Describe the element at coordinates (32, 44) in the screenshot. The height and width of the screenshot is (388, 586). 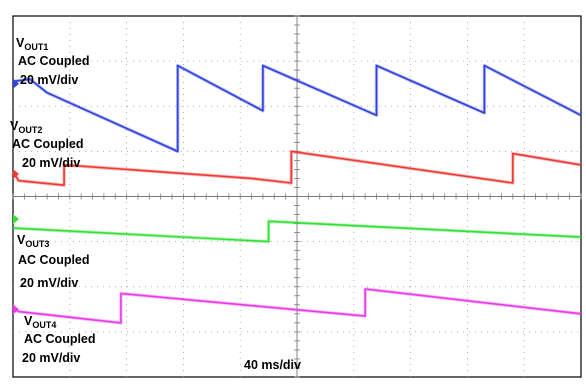
I see `label-ch1-name: VOUT1` at that location.